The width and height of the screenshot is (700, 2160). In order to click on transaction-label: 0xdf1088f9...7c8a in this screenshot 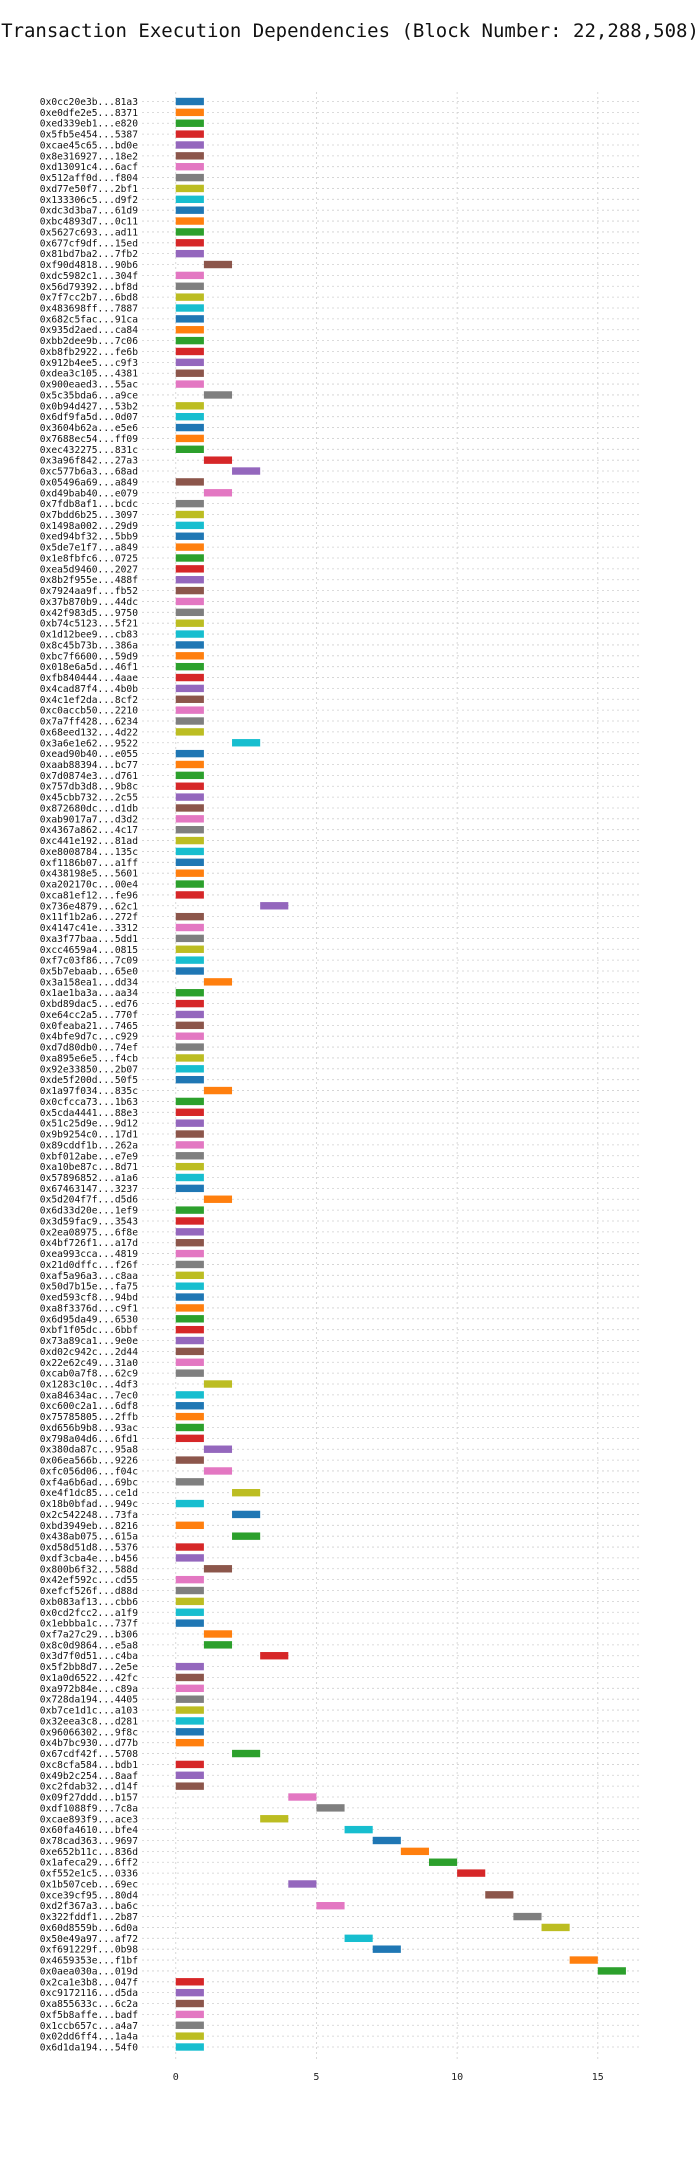, I will do `click(89, 1808)`.